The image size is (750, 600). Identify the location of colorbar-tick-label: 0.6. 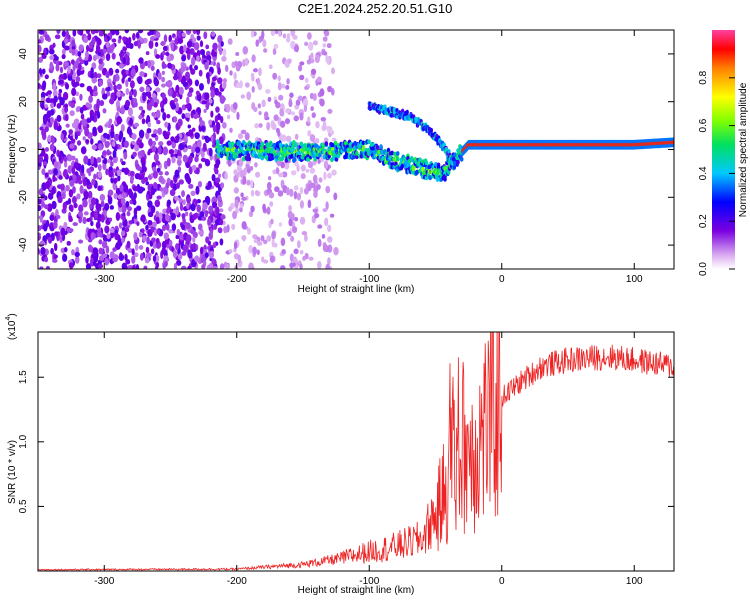
(703, 125).